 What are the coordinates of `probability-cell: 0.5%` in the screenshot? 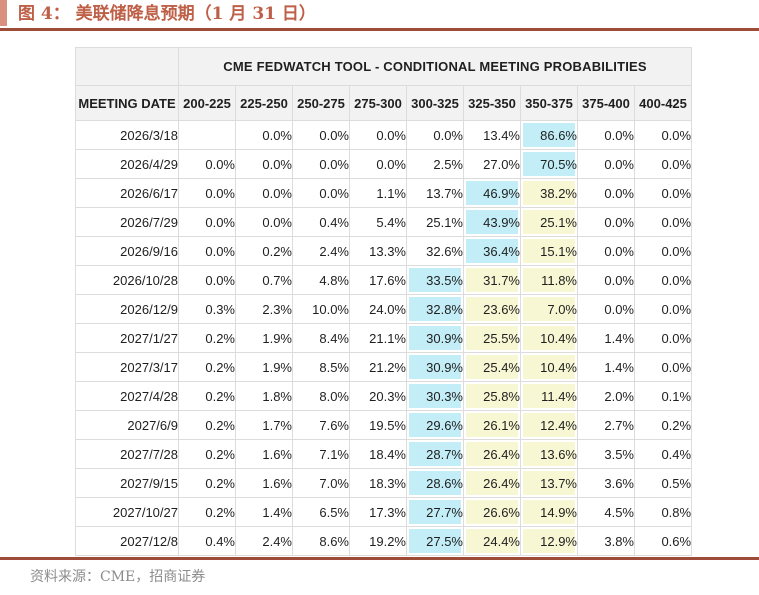 It's located at (663, 483).